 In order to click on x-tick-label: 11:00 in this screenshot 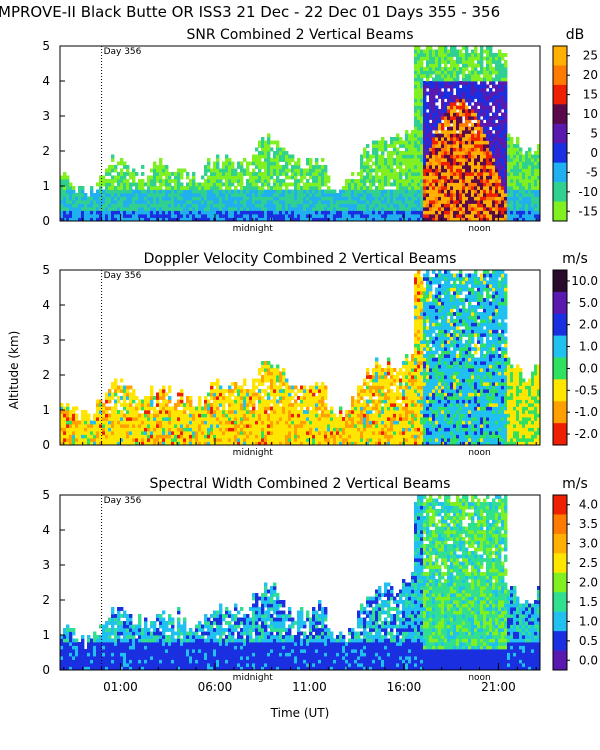, I will do `click(309, 687)`.